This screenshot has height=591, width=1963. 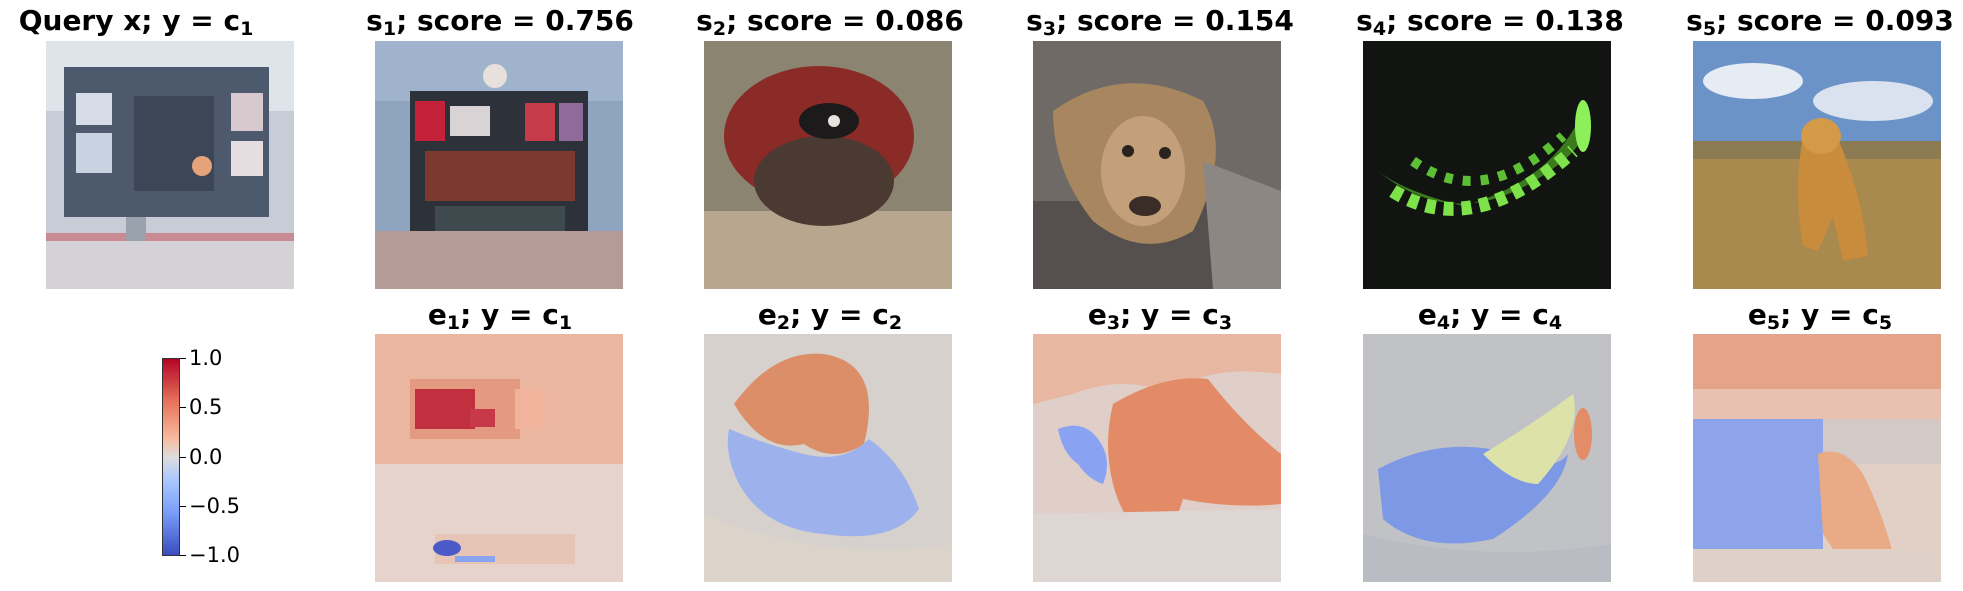 I want to click on explanation-5-title: e5; y = c5, so click(x=1820, y=316).